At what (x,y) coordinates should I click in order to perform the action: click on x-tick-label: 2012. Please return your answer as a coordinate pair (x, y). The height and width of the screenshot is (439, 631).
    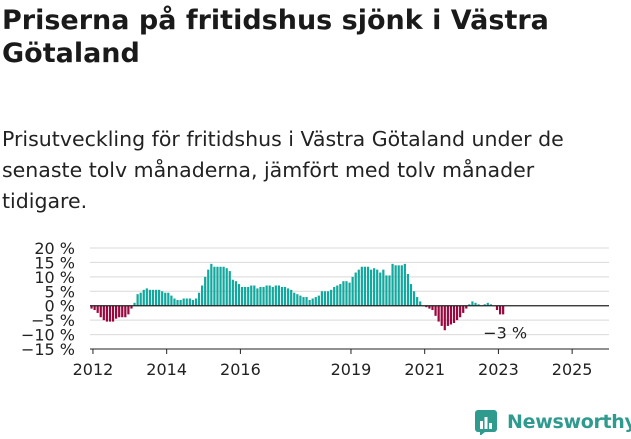
    Looking at the image, I should click on (93, 369).